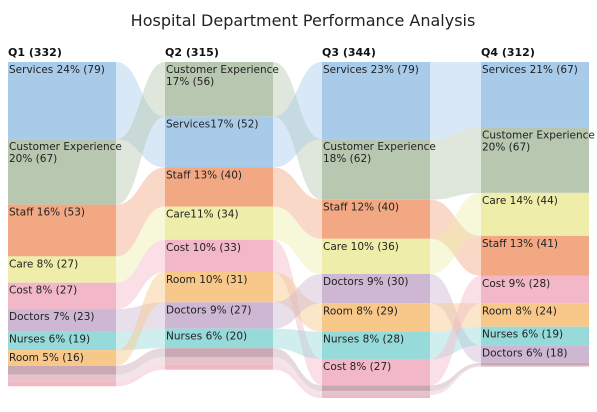  Describe the element at coordinates (522, 335) in the screenshot. I see `segment-label-nurses-q4: Nurses 6% (19)` at that location.